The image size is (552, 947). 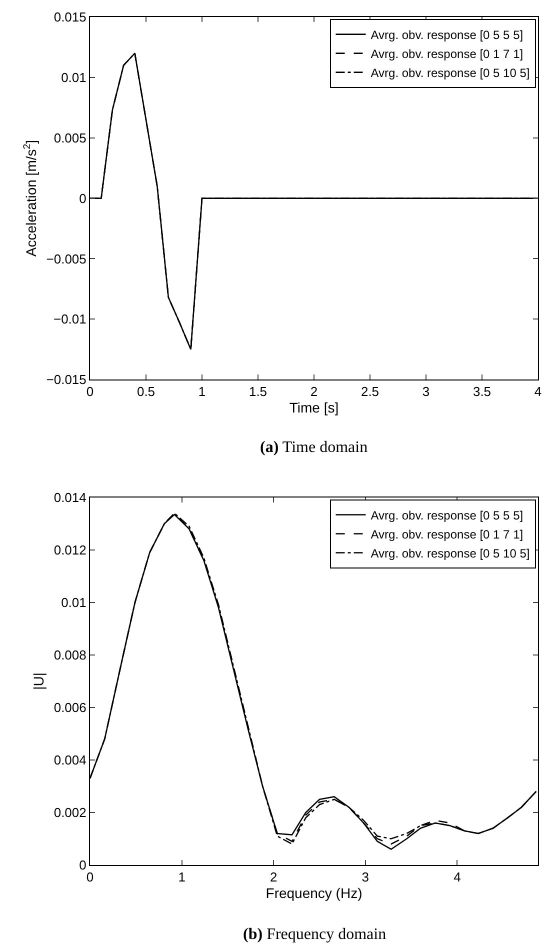 I want to click on x-tick-label: 0.5, so click(x=146, y=392).